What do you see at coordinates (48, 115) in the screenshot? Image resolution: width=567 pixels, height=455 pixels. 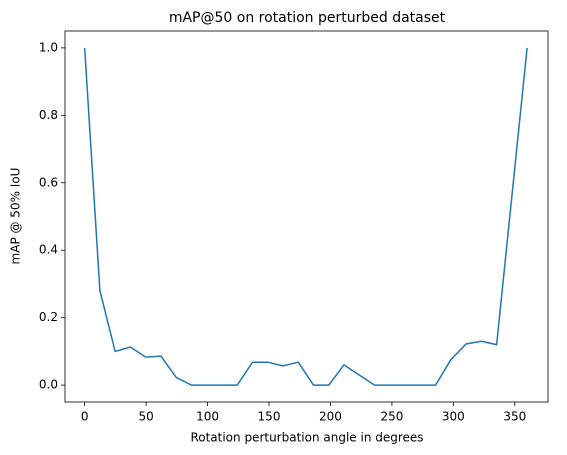 I see `y-tick-label: 0.8` at bounding box center [48, 115].